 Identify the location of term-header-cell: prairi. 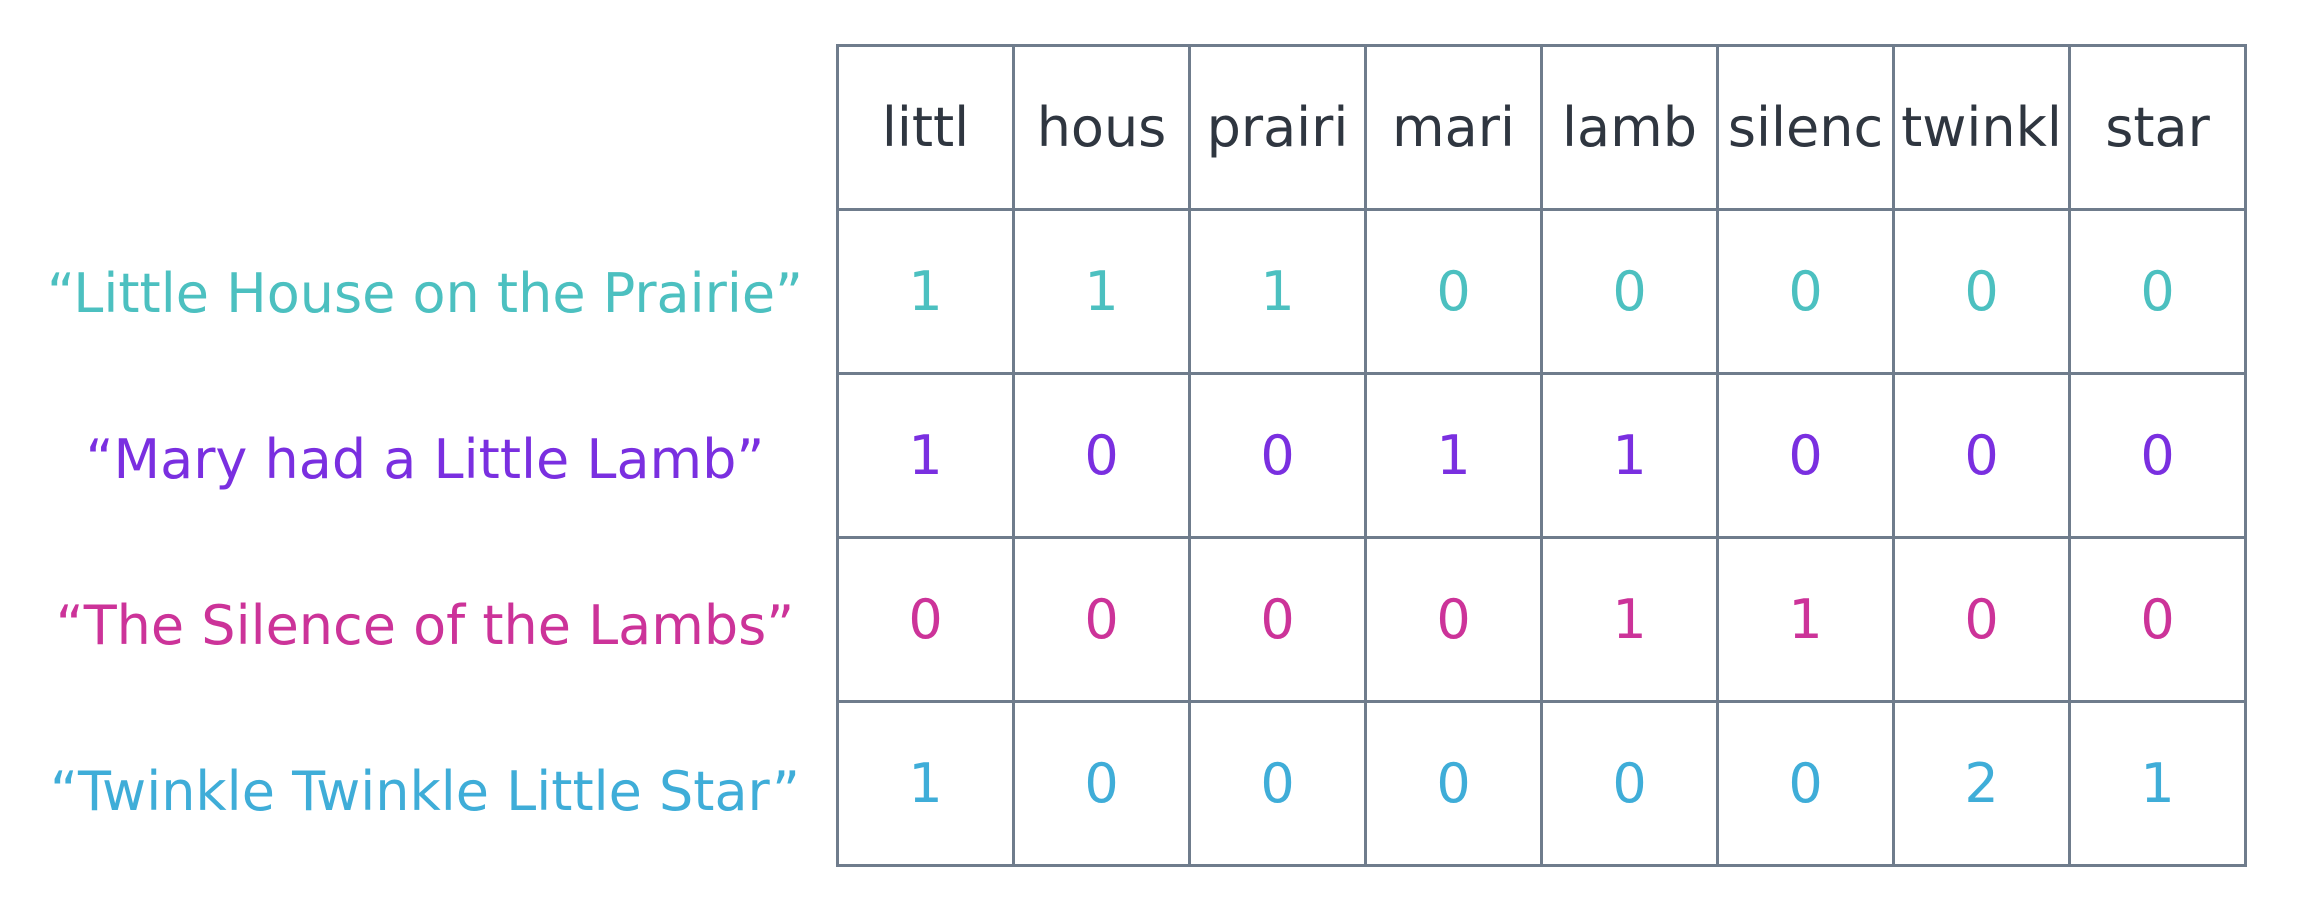
(1277, 127).